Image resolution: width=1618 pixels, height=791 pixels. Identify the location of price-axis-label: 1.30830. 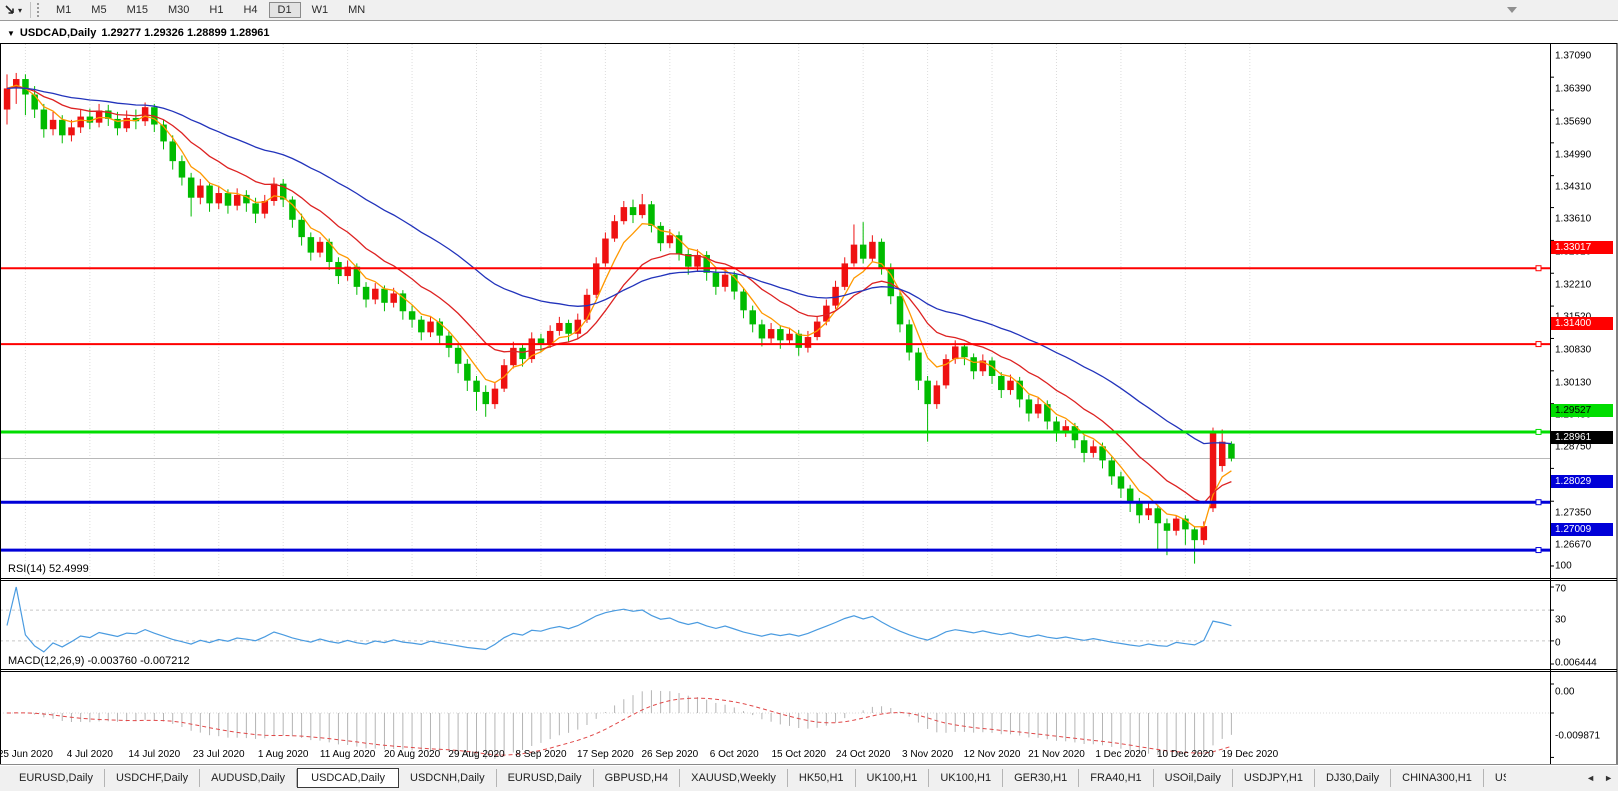
(1573, 350).